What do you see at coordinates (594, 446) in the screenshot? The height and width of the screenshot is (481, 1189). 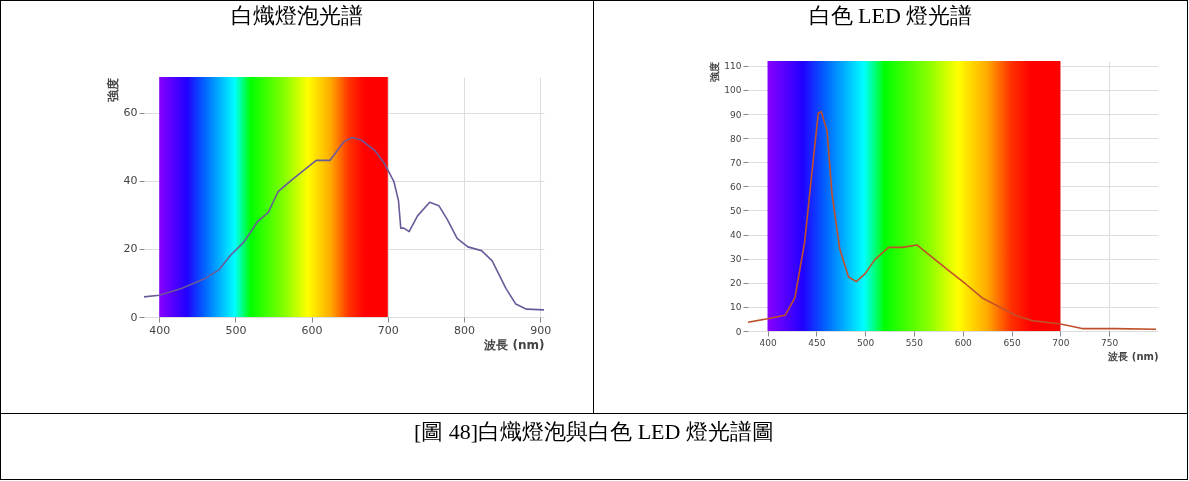 I see `text: [圖 48]白熾燈泡與白色 LED 燈光譜圖` at bounding box center [594, 446].